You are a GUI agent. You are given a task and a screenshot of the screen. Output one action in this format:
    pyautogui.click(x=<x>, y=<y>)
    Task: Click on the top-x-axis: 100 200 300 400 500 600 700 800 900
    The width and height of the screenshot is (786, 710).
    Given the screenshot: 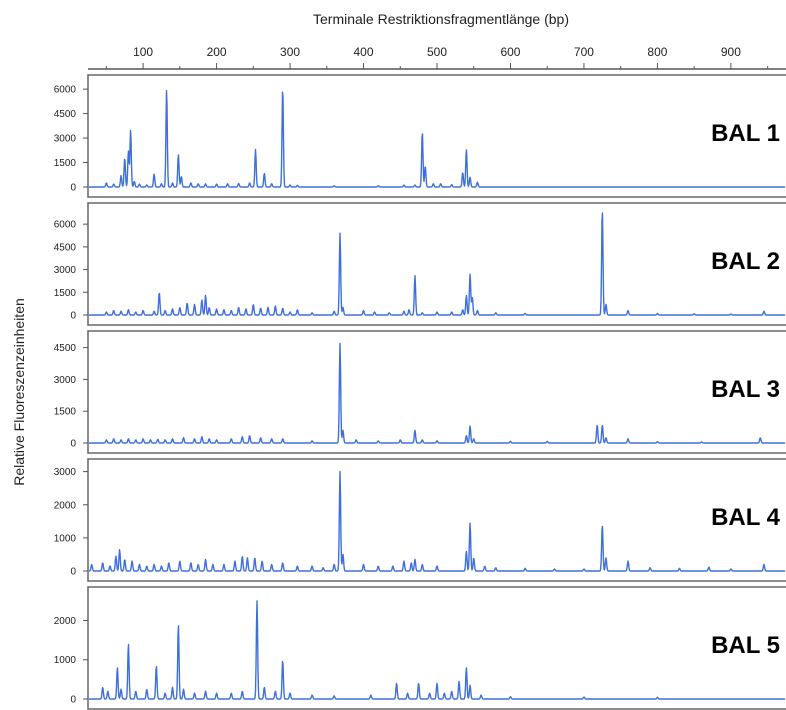 What is the action you would take?
    pyautogui.click(x=437, y=57)
    